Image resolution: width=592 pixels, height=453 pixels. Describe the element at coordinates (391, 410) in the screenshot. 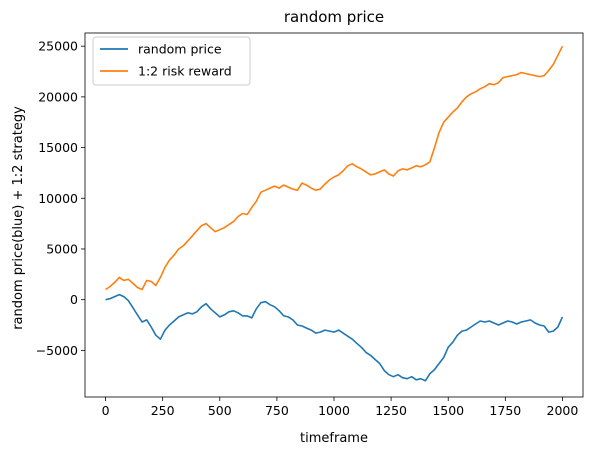

I see `x-tick-label: 1250` at that location.